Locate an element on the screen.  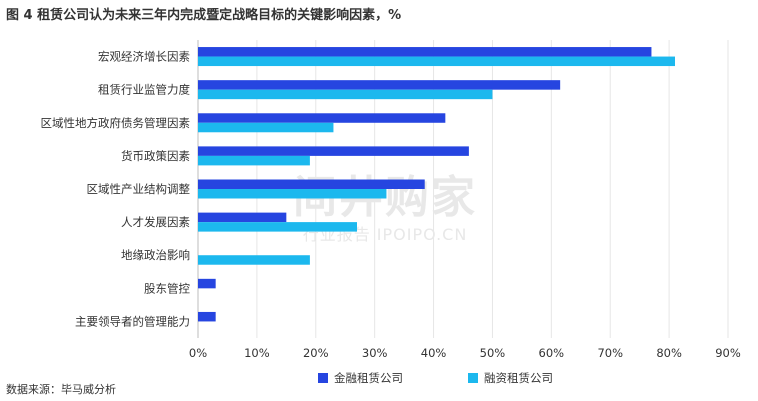
category-label: 租赁行业监管力度 is located at coordinates (144, 90).